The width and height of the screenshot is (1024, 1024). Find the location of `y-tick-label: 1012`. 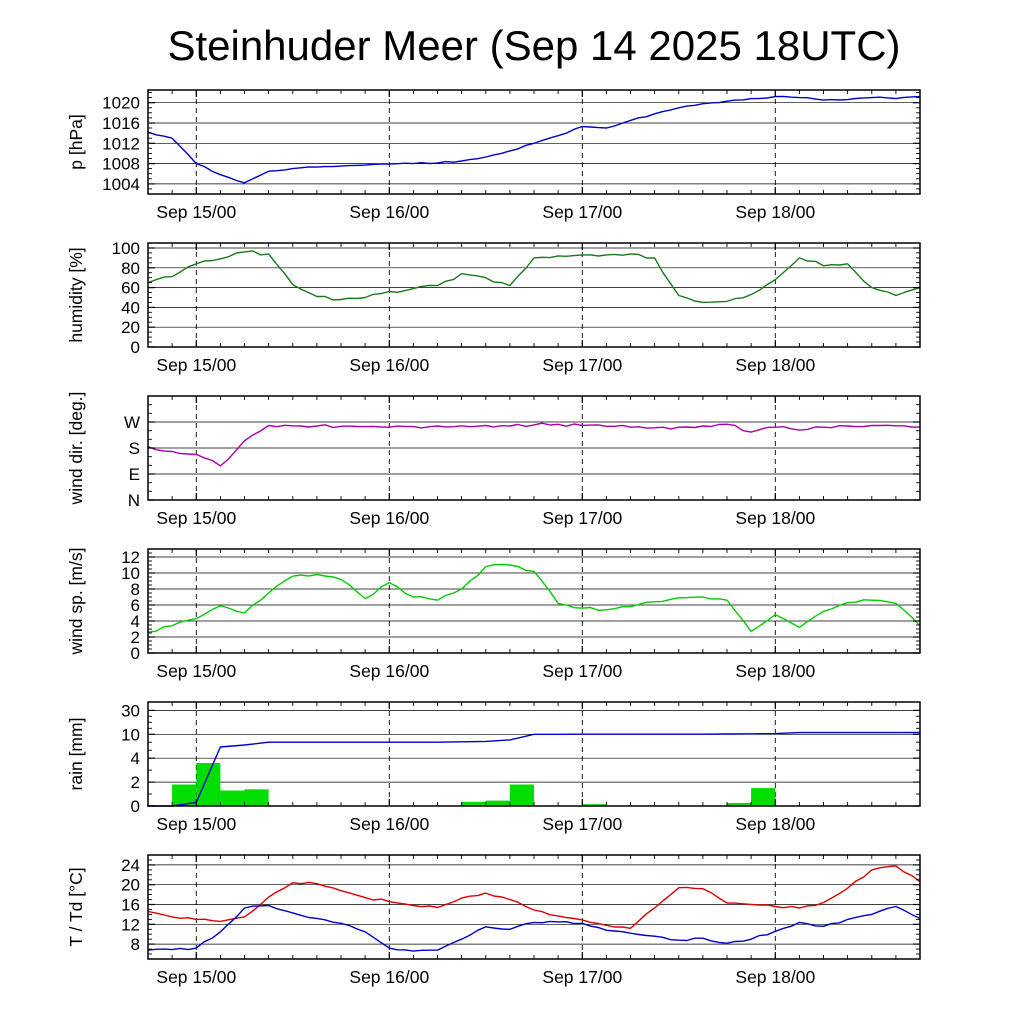

y-tick-label: 1012 is located at coordinates (121, 143).